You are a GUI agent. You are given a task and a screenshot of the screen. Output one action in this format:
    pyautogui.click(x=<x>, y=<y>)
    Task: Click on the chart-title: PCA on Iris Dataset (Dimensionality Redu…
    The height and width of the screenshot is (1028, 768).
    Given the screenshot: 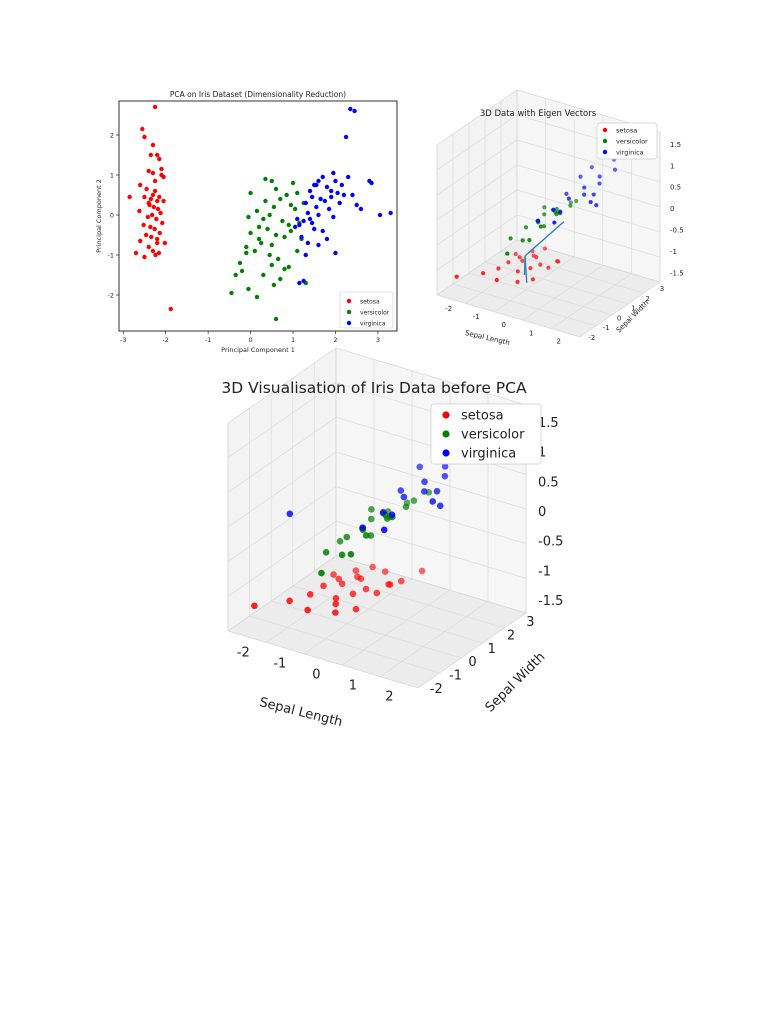 What is the action you would take?
    pyautogui.click(x=258, y=94)
    